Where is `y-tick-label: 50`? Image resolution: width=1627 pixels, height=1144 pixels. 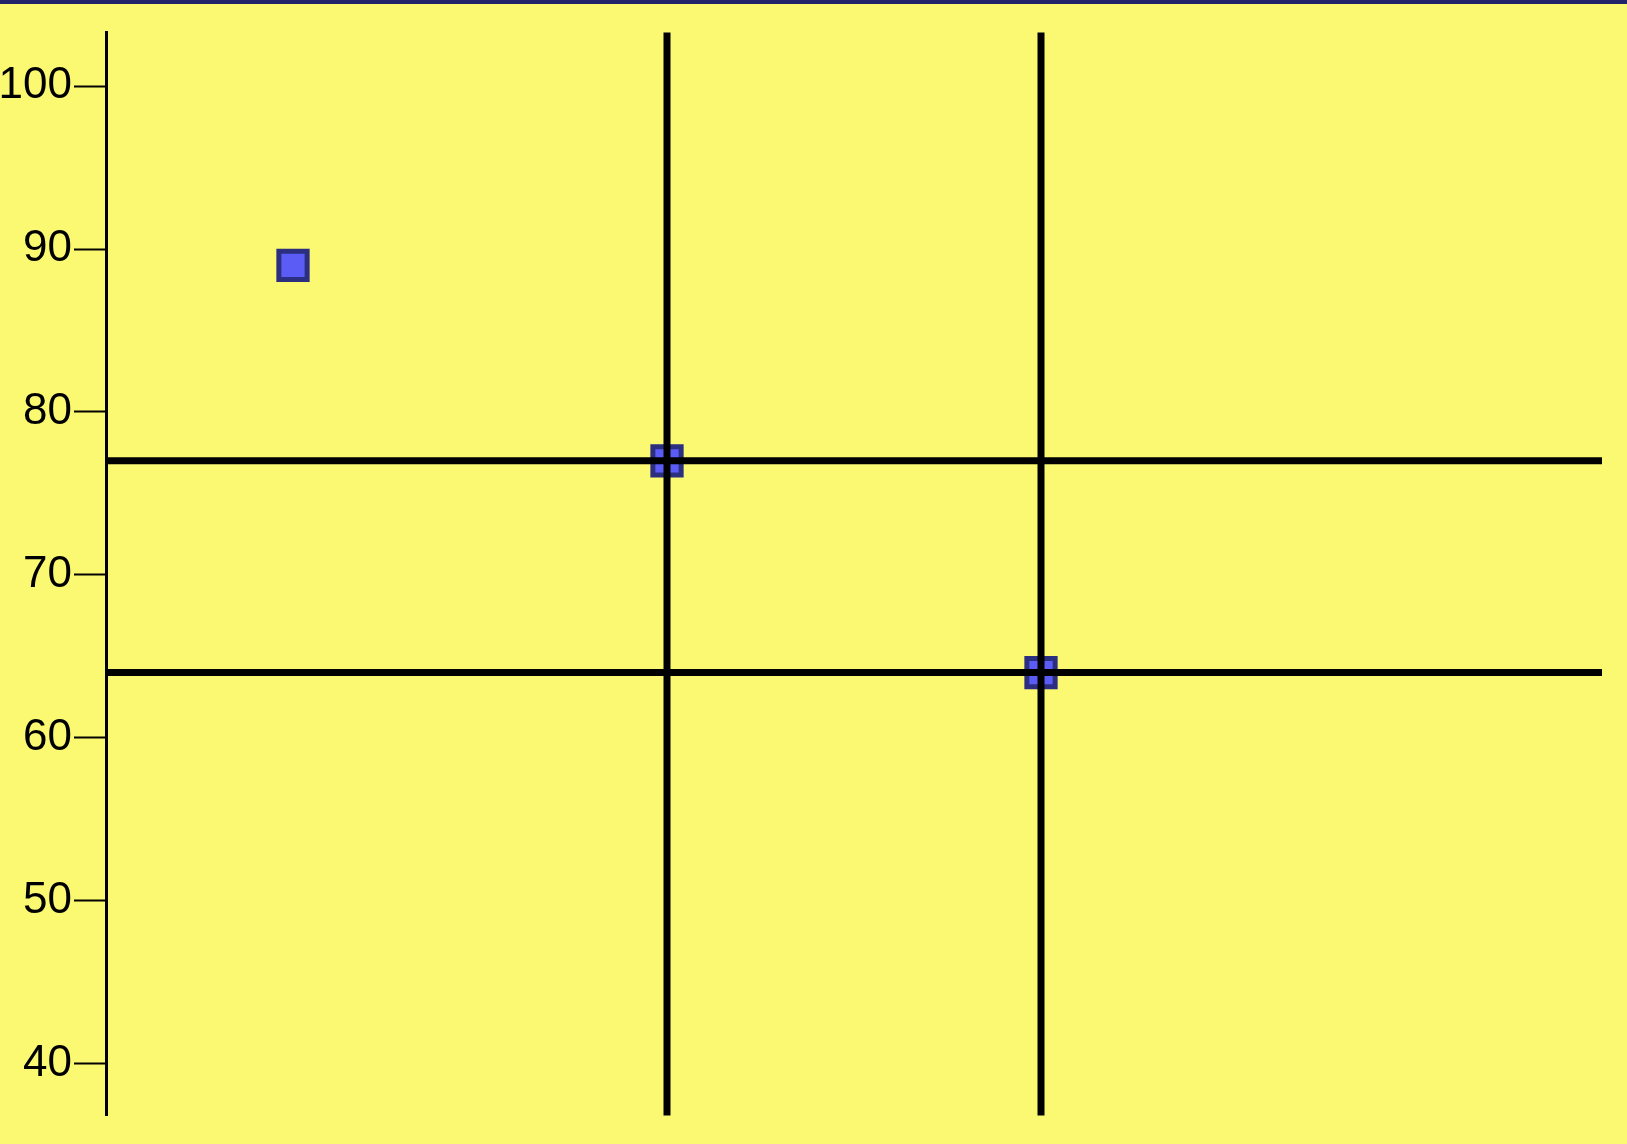
y-tick-label: 50 is located at coordinates (47, 897).